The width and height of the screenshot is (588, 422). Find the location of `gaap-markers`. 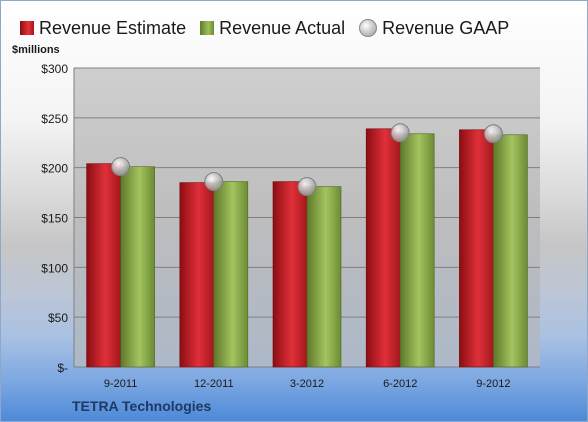

gaap-markers is located at coordinates (307, 160).